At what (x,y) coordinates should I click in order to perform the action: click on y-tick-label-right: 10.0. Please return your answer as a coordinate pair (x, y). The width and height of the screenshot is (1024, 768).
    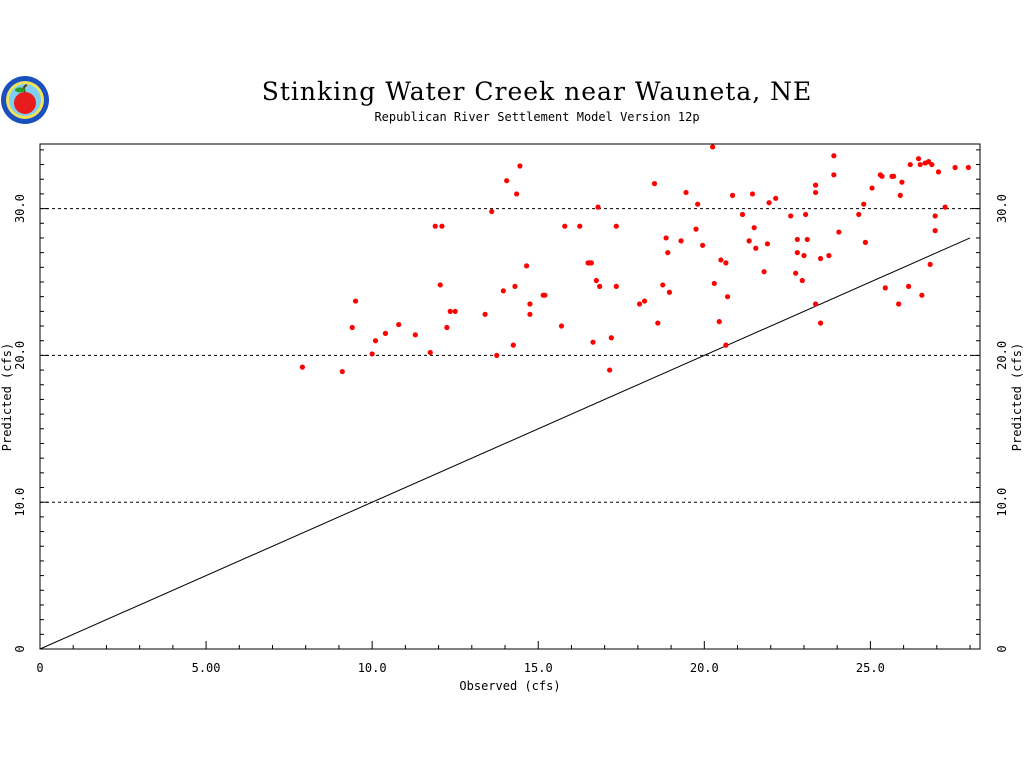
    Looking at the image, I should click on (1002, 502).